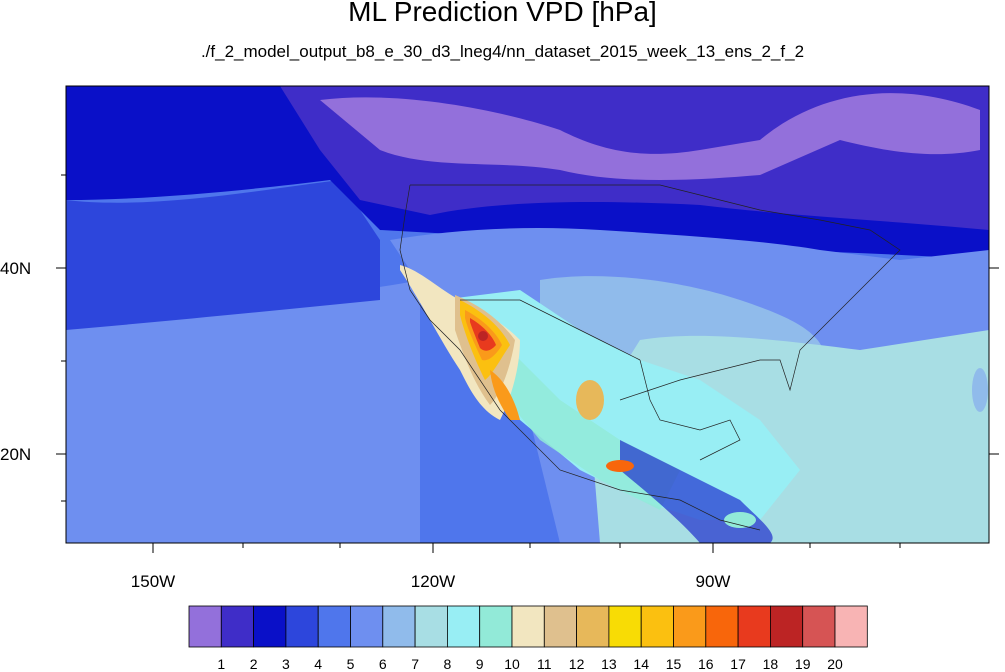 The image size is (1005, 672). Describe the element at coordinates (706, 664) in the screenshot. I see `colorbar-label: 16` at that location.